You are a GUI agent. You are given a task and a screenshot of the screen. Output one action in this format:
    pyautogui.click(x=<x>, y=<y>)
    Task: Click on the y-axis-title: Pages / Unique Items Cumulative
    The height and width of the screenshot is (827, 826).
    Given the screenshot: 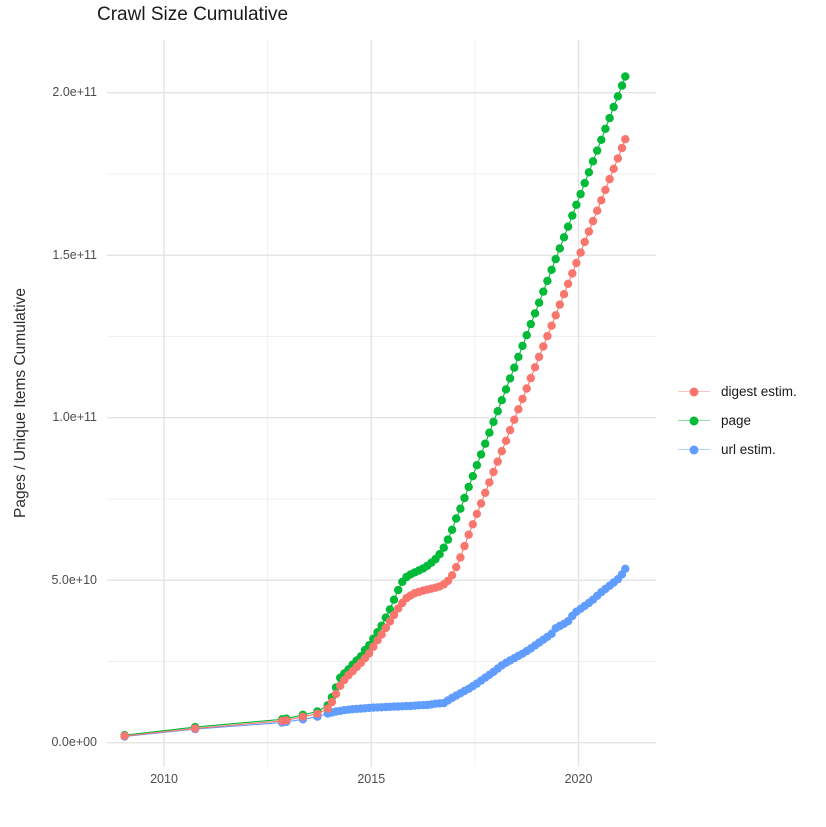 What is the action you would take?
    pyautogui.click(x=20, y=403)
    